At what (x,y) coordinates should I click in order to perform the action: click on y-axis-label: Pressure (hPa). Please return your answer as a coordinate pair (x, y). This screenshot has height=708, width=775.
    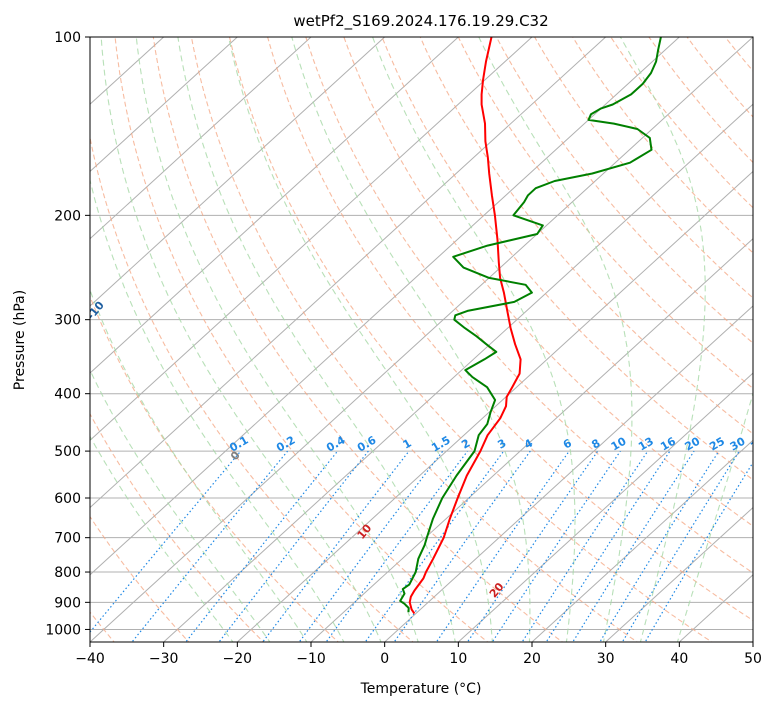
    Looking at the image, I should click on (20, 340).